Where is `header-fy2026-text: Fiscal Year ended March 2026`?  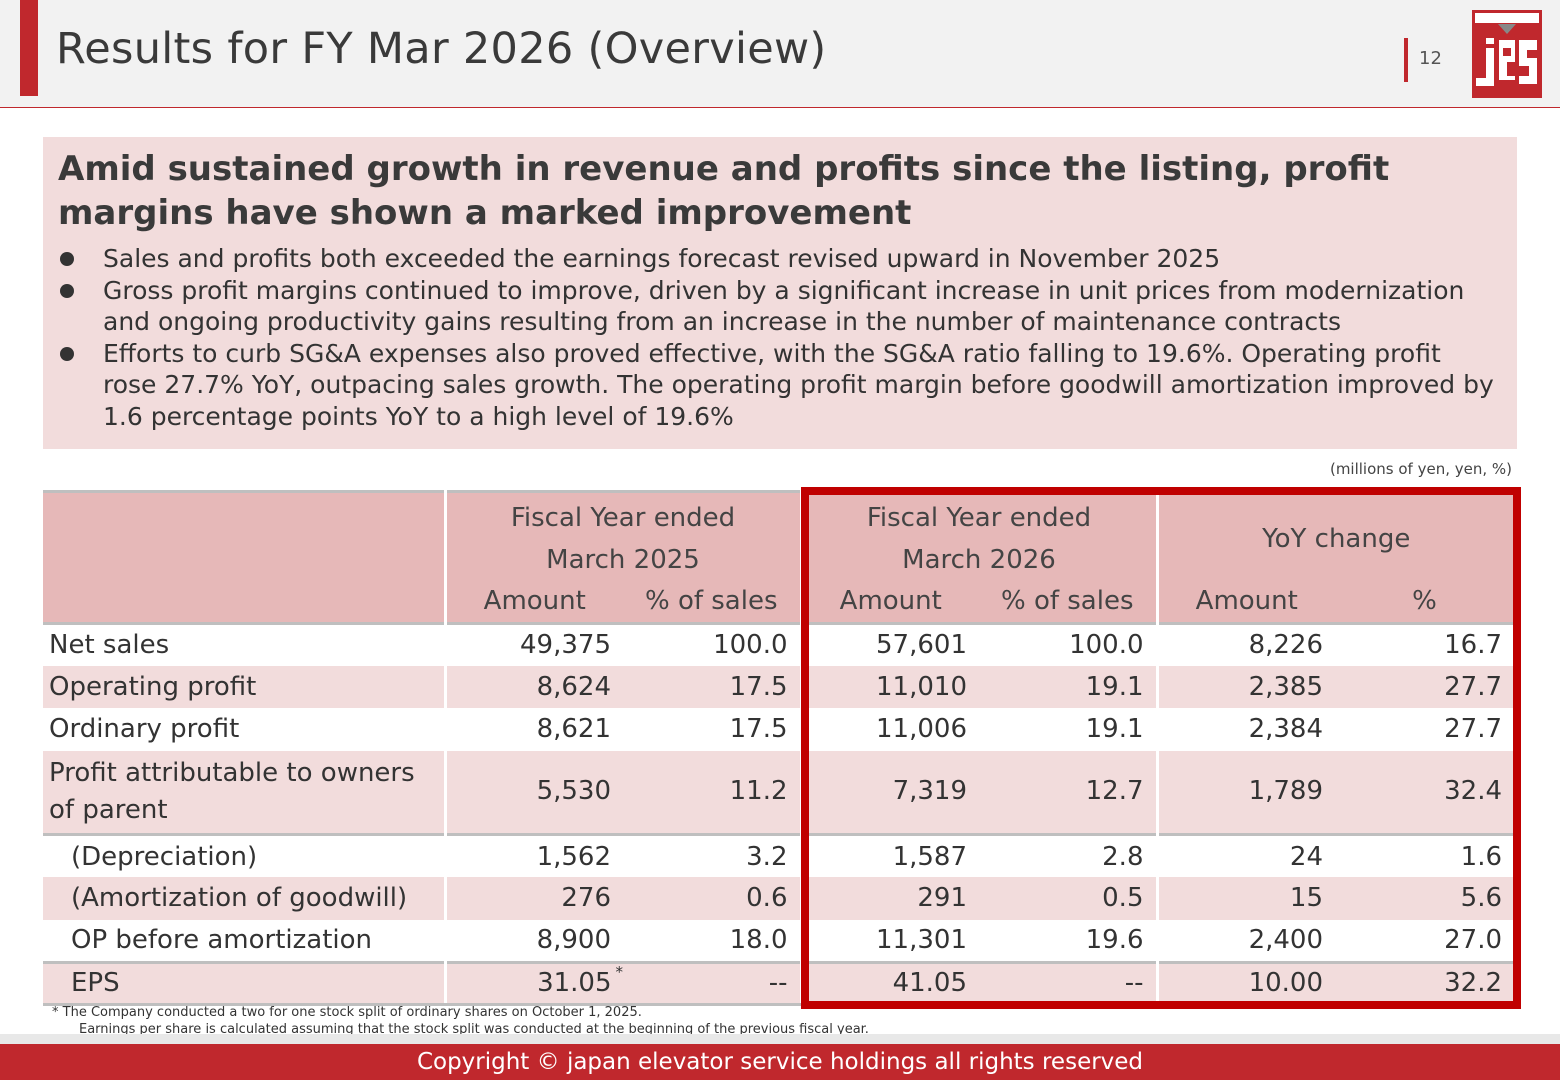 header-fy2026-text: Fiscal Year ended March 2026 is located at coordinates (979, 539).